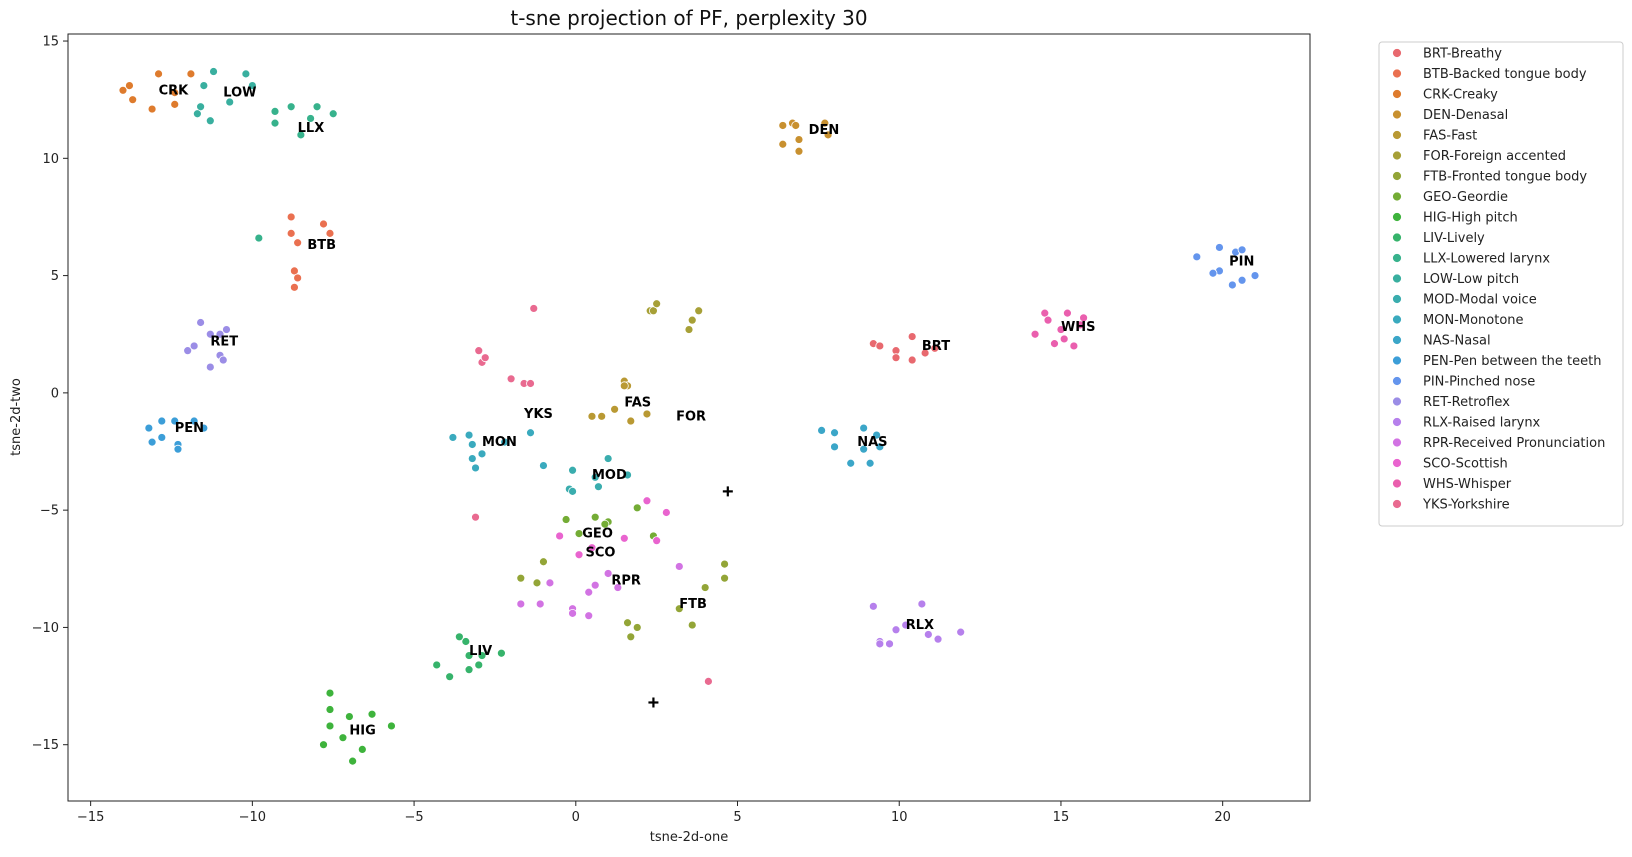 Image resolution: width=1632 pixels, height=857 pixels. I want to click on cluster-label-mod: MOD, so click(609, 475).